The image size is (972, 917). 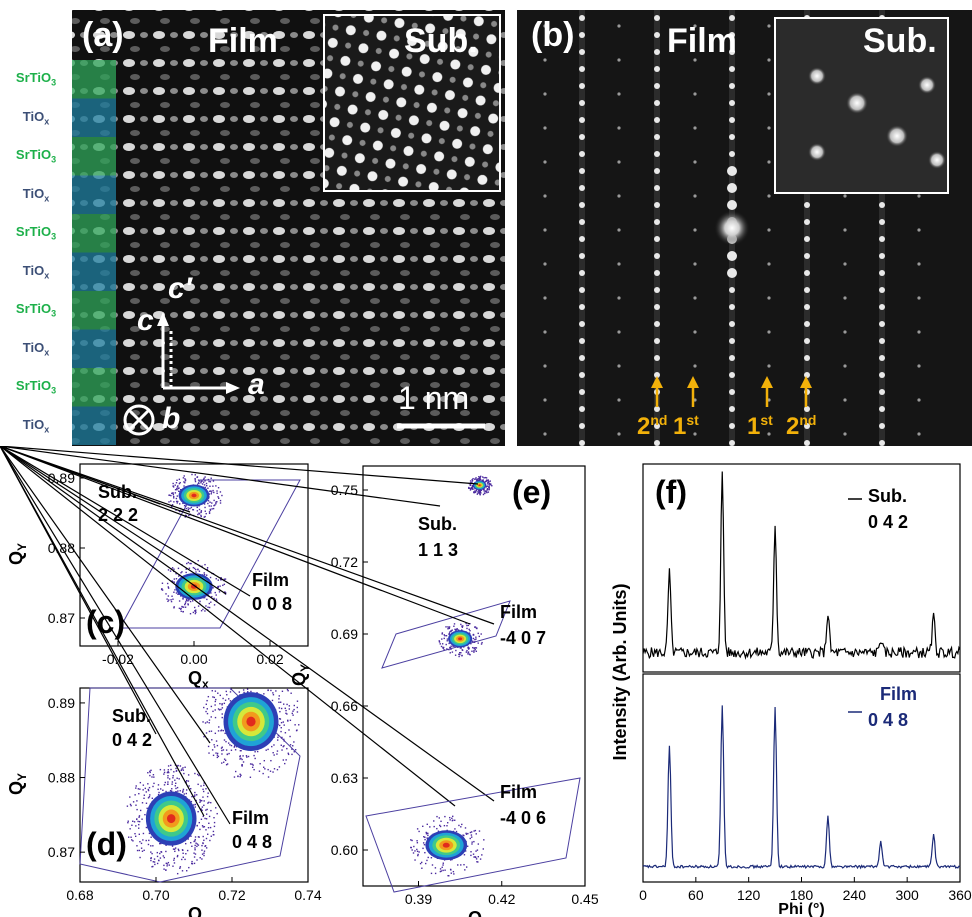 I want to click on e-panel-label: (e), so click(x=532, y=492).